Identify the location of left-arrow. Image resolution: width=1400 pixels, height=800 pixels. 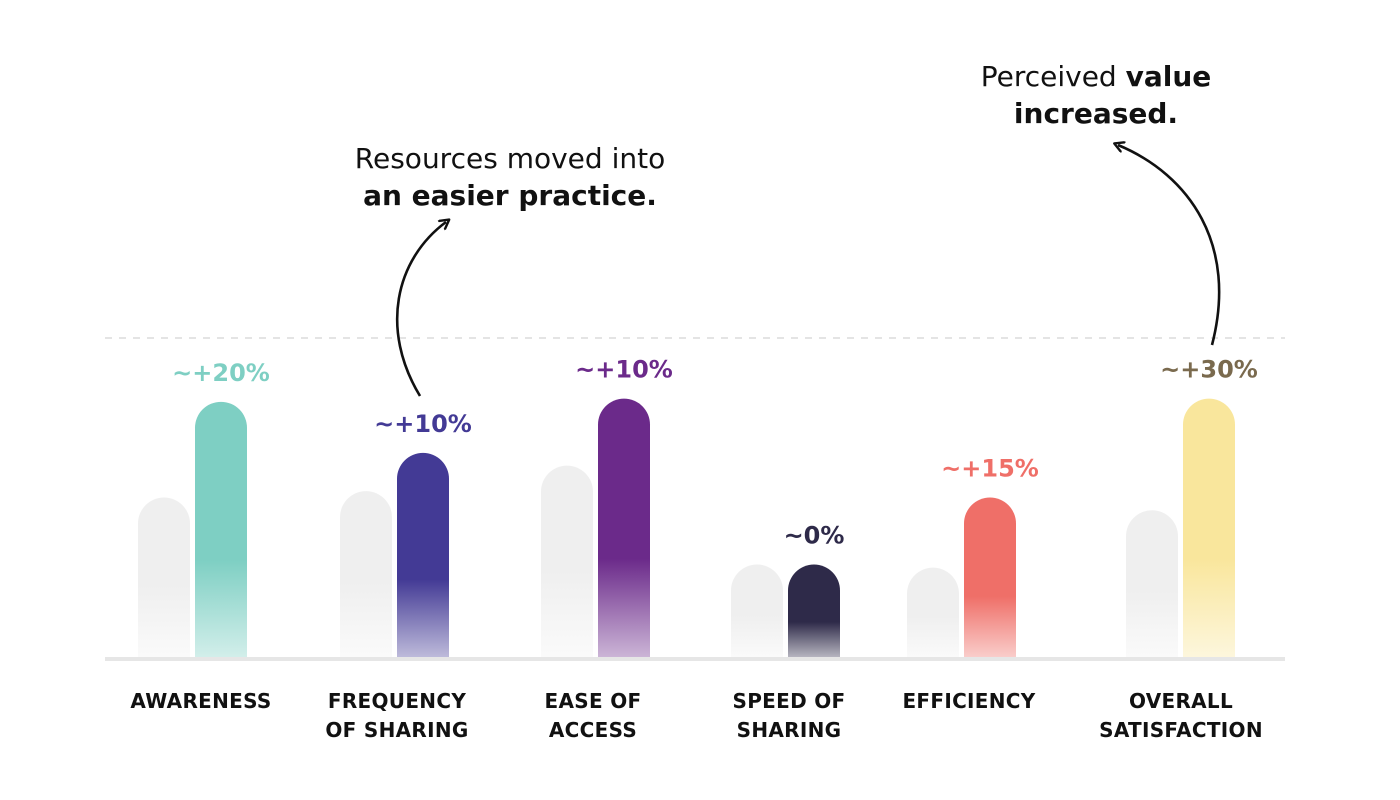
(420, 309).